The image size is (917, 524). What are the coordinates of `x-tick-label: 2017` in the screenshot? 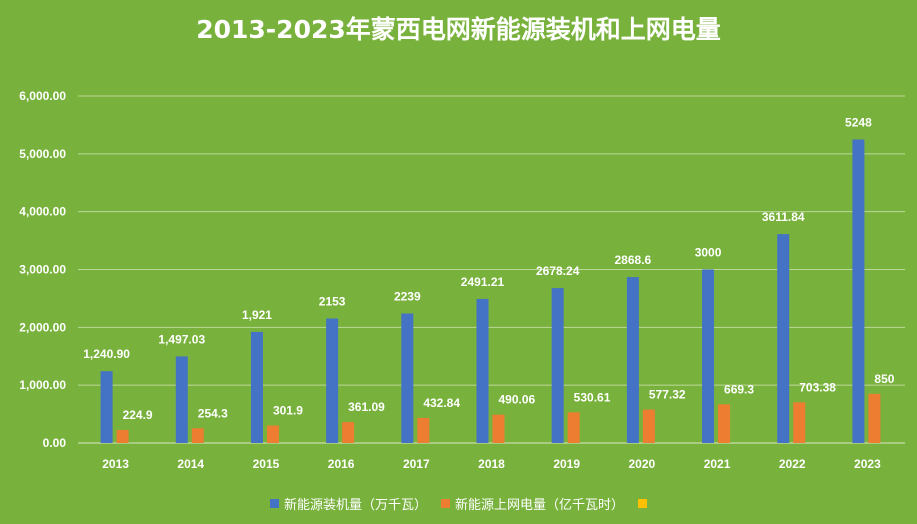 It's located at (416, 464).